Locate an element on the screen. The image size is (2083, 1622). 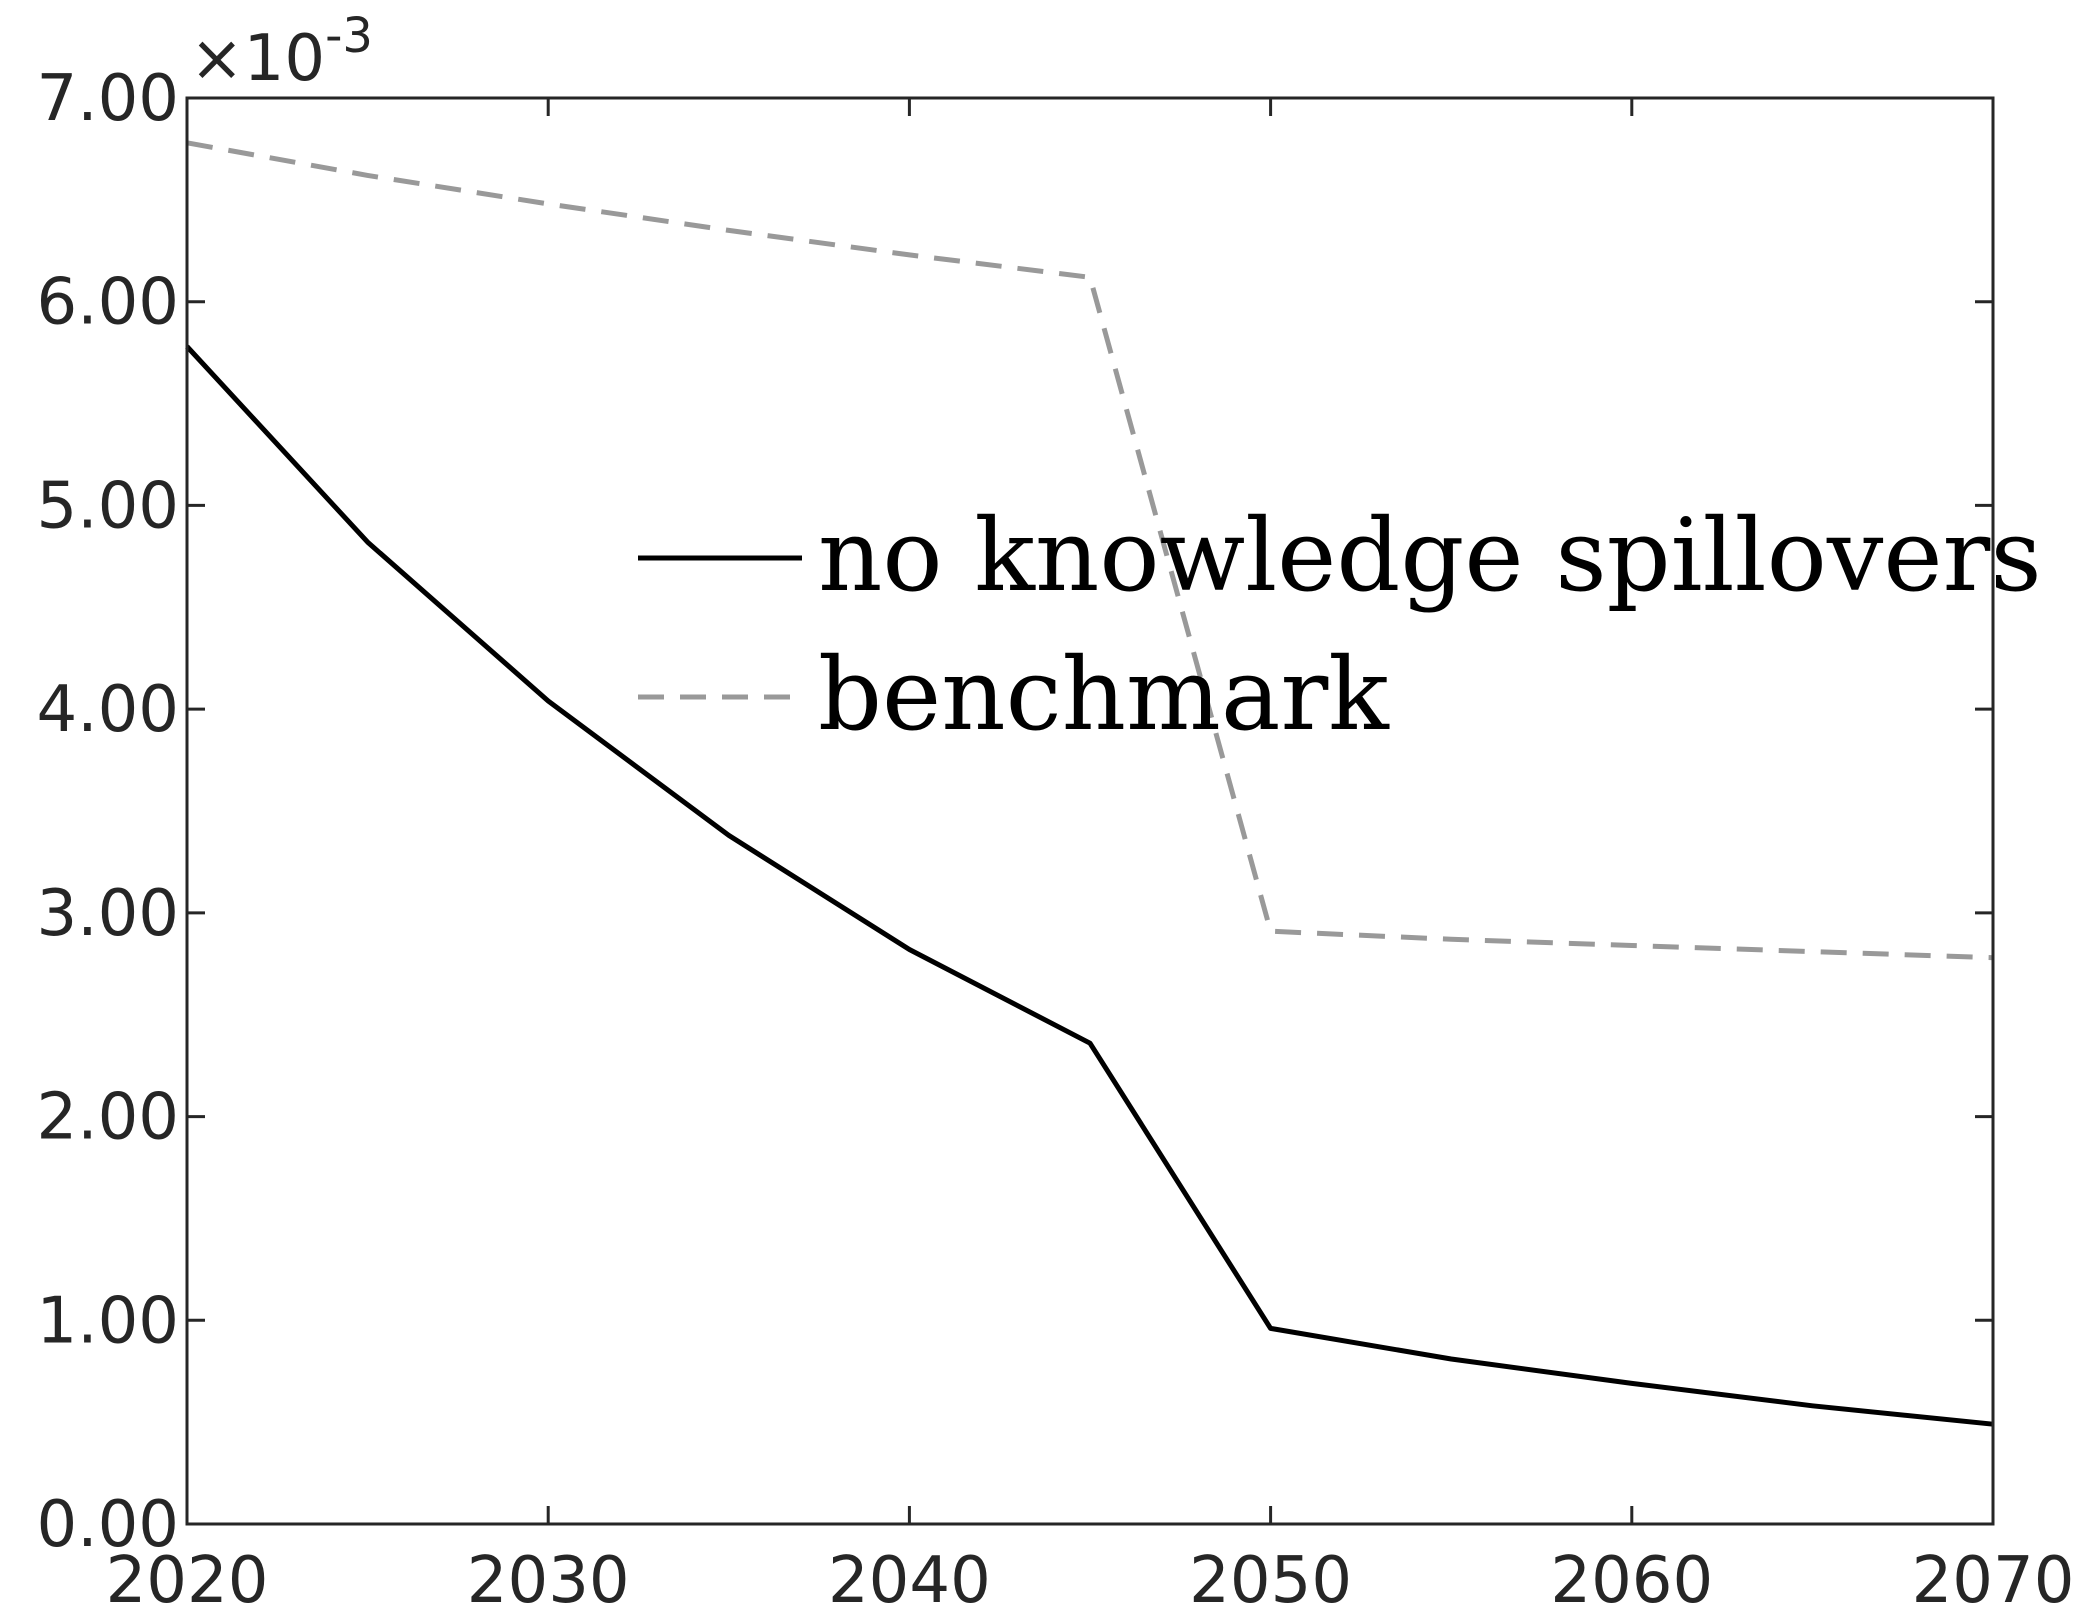
y-axis-exponent-label: ×10⁻³ is located at coordinates (281, 52).